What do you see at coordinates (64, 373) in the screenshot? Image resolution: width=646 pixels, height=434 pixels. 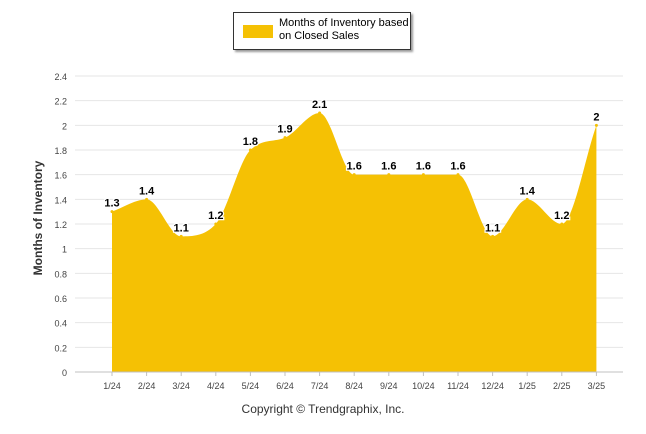 I see `y-tick-label: 0` at bounding box center [64, 373].